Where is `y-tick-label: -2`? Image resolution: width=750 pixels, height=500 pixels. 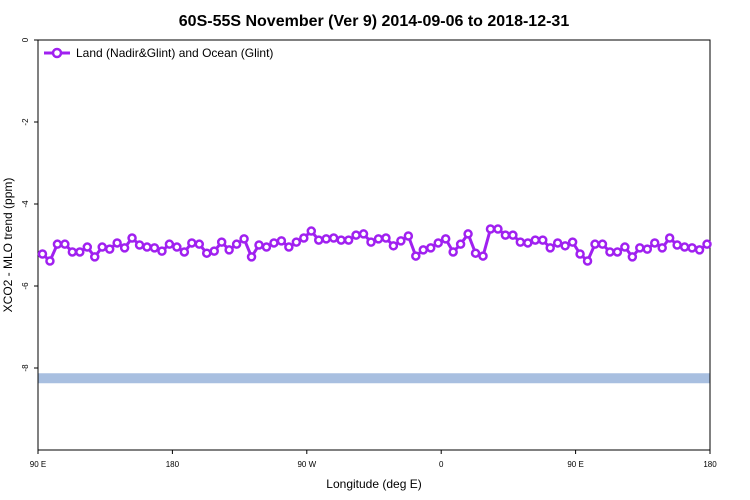
y-tick-label: -2 is located at coordinates (25, 122).